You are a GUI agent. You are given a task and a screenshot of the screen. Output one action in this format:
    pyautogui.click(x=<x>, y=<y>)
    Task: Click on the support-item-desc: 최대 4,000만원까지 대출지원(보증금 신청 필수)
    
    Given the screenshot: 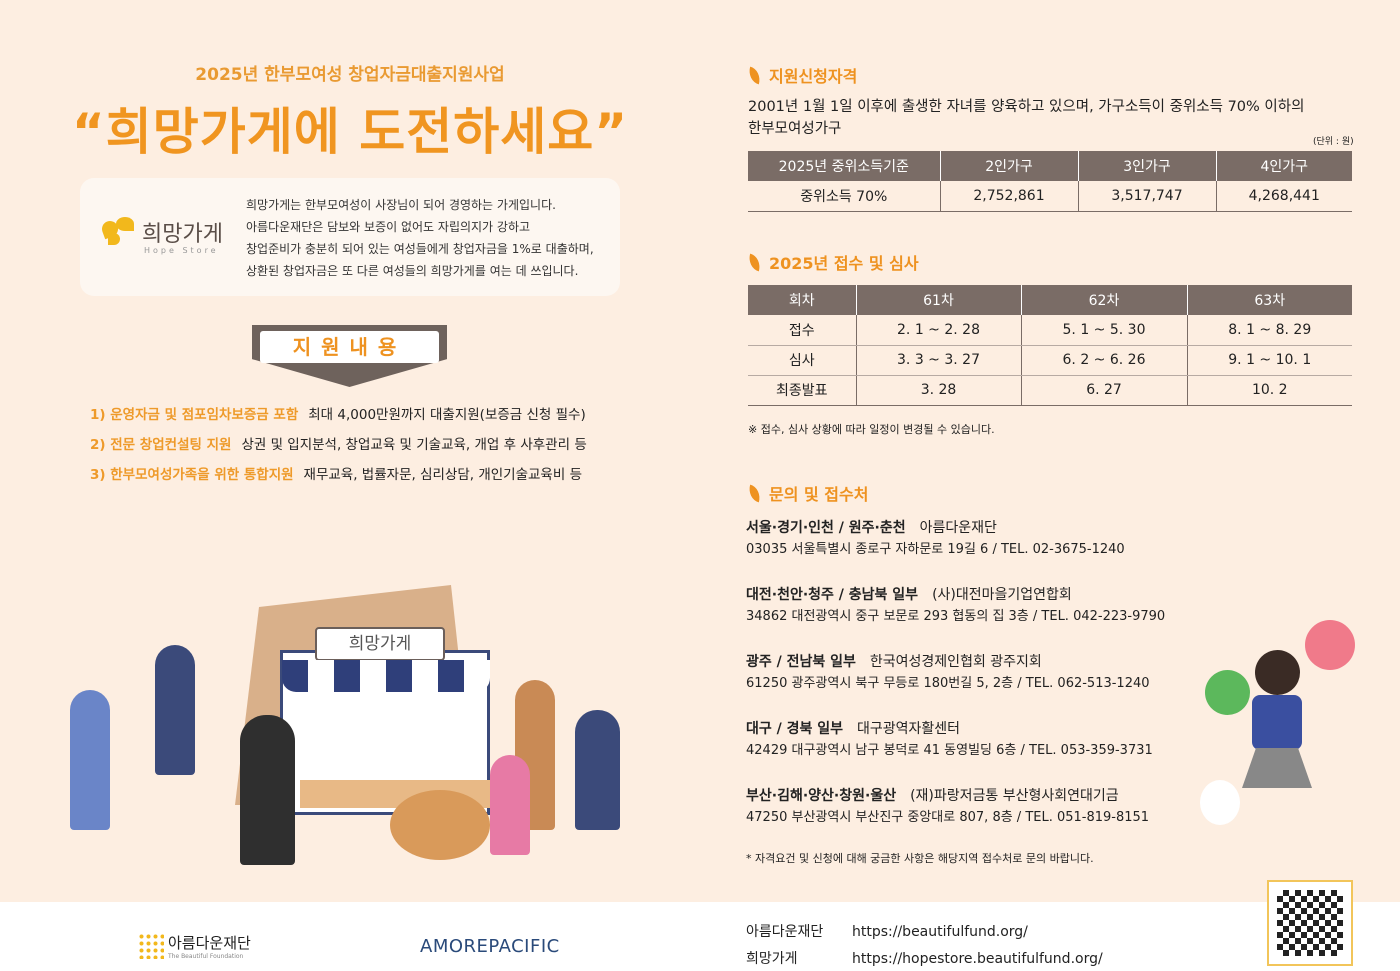 What is the action you would take?
    pyautogui.click(x=447, y=415)
    